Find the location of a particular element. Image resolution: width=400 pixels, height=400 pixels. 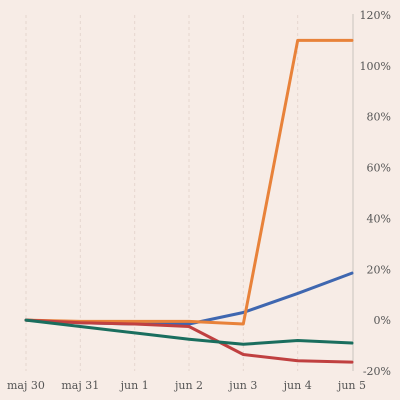

x-tick-label: jun 3 is located at coordinates (242, 385).